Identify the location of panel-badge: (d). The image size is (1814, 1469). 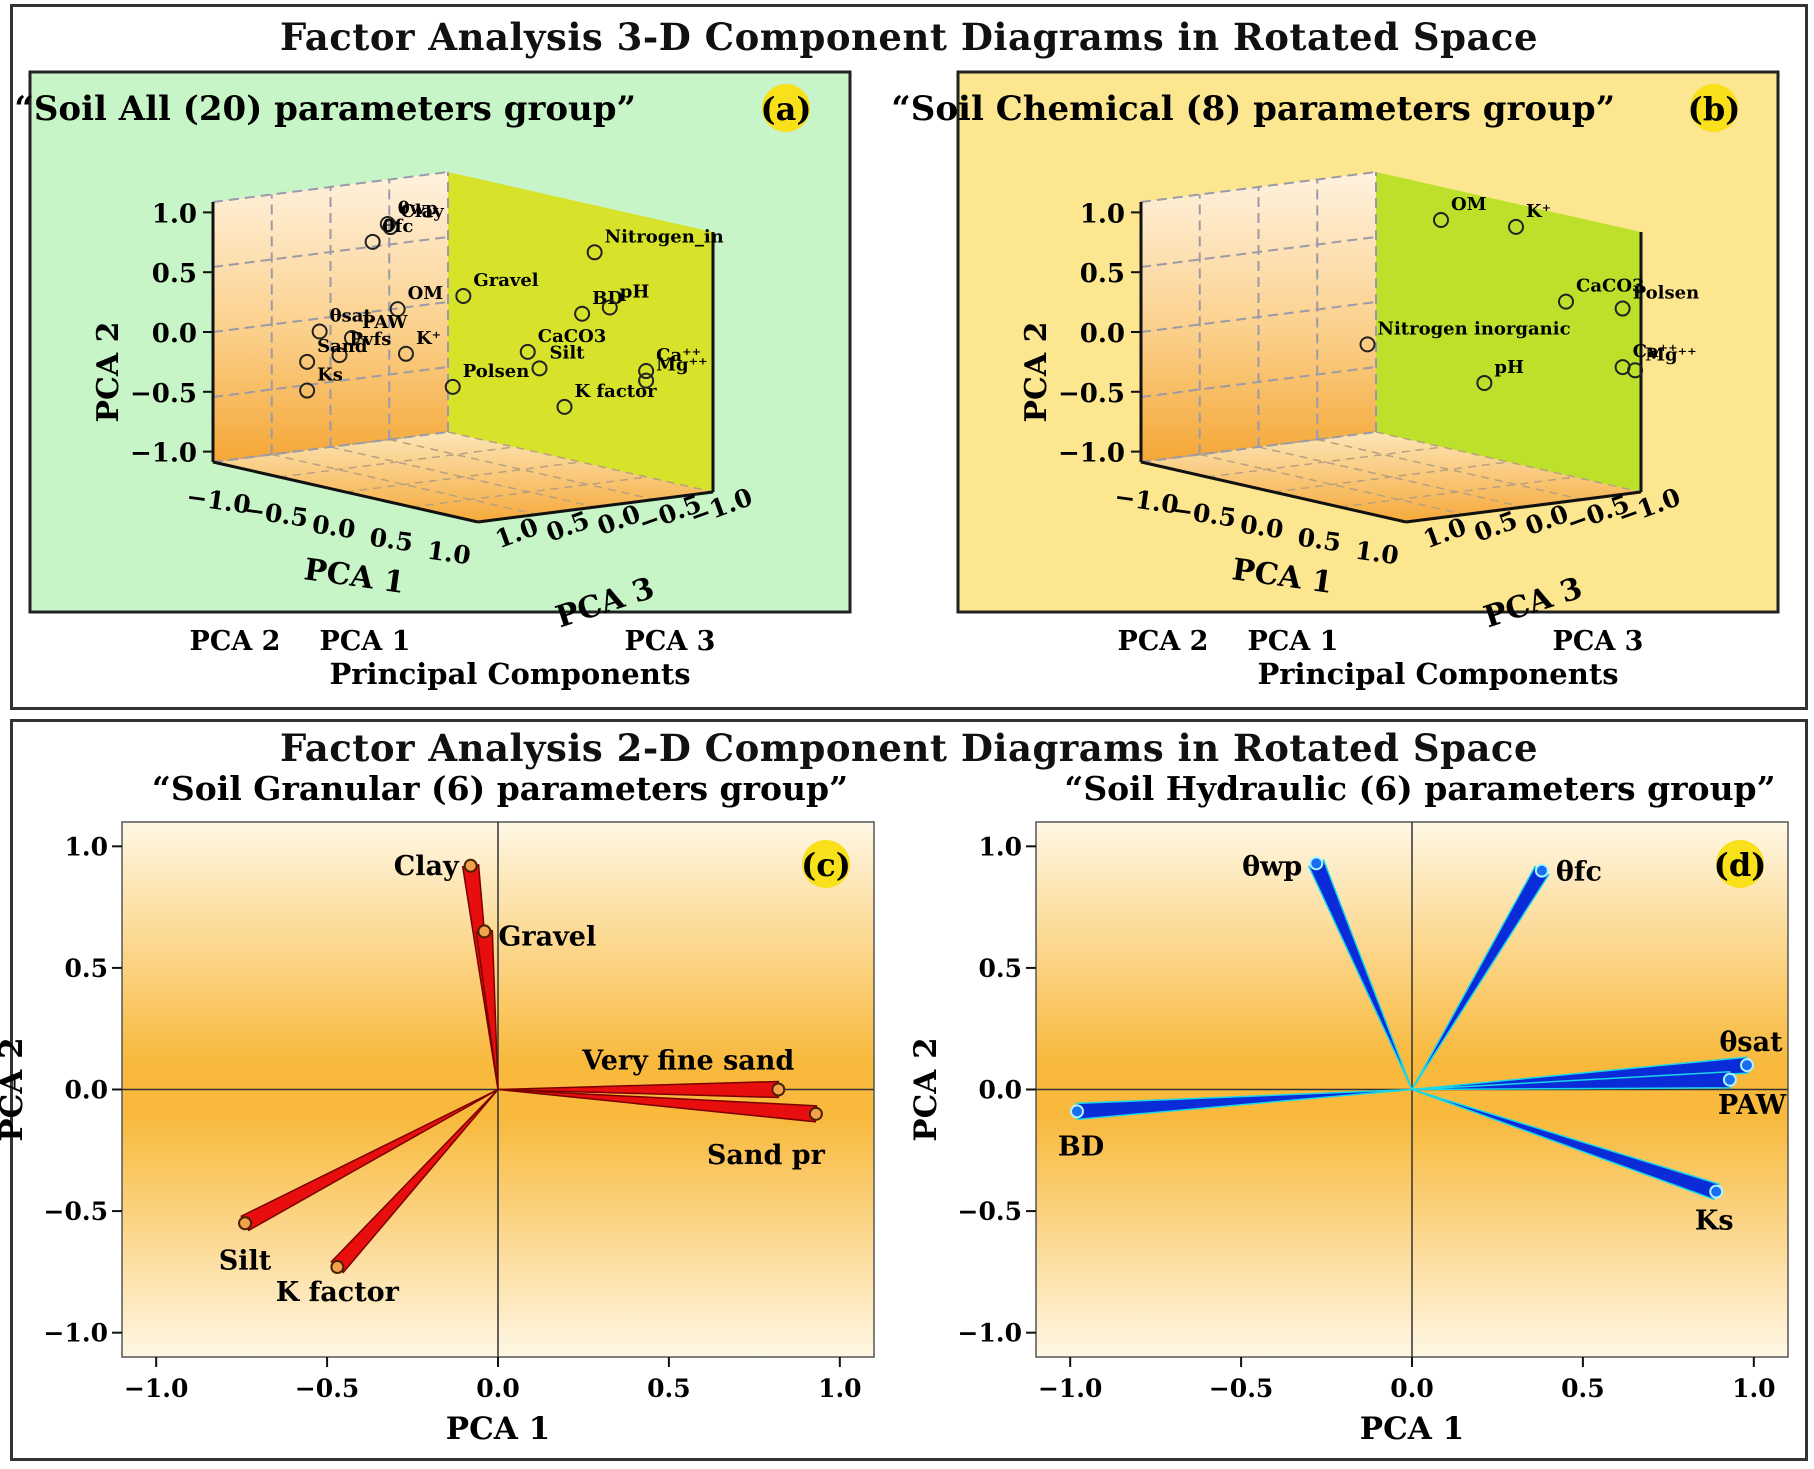
(1740, 865).